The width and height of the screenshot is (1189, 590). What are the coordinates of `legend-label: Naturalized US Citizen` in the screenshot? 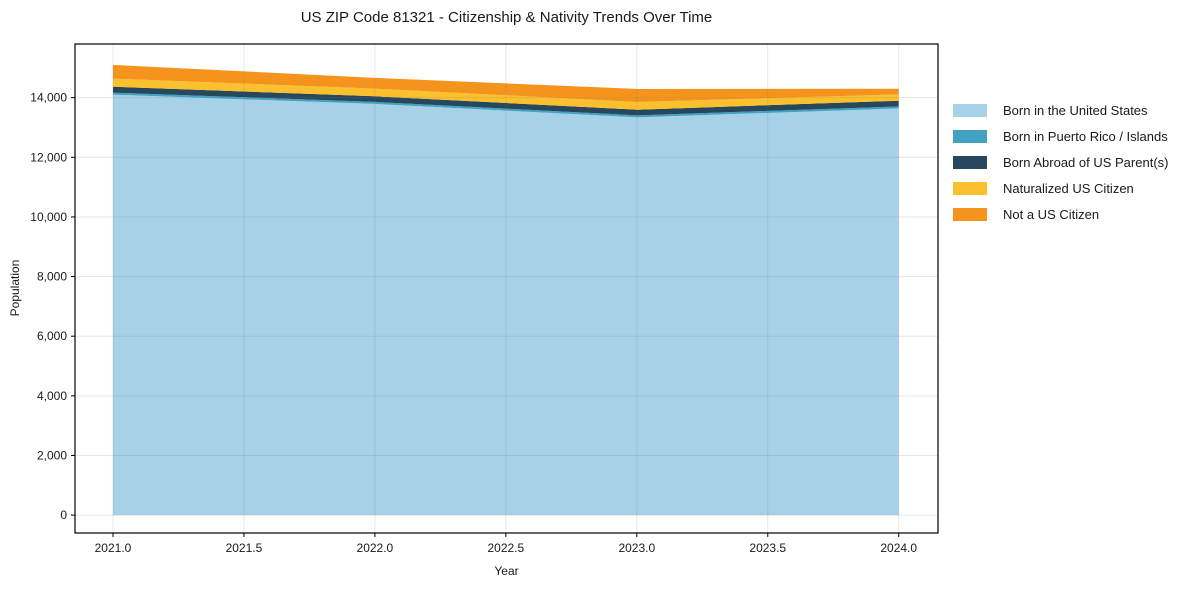 It's located at (1068, 188).